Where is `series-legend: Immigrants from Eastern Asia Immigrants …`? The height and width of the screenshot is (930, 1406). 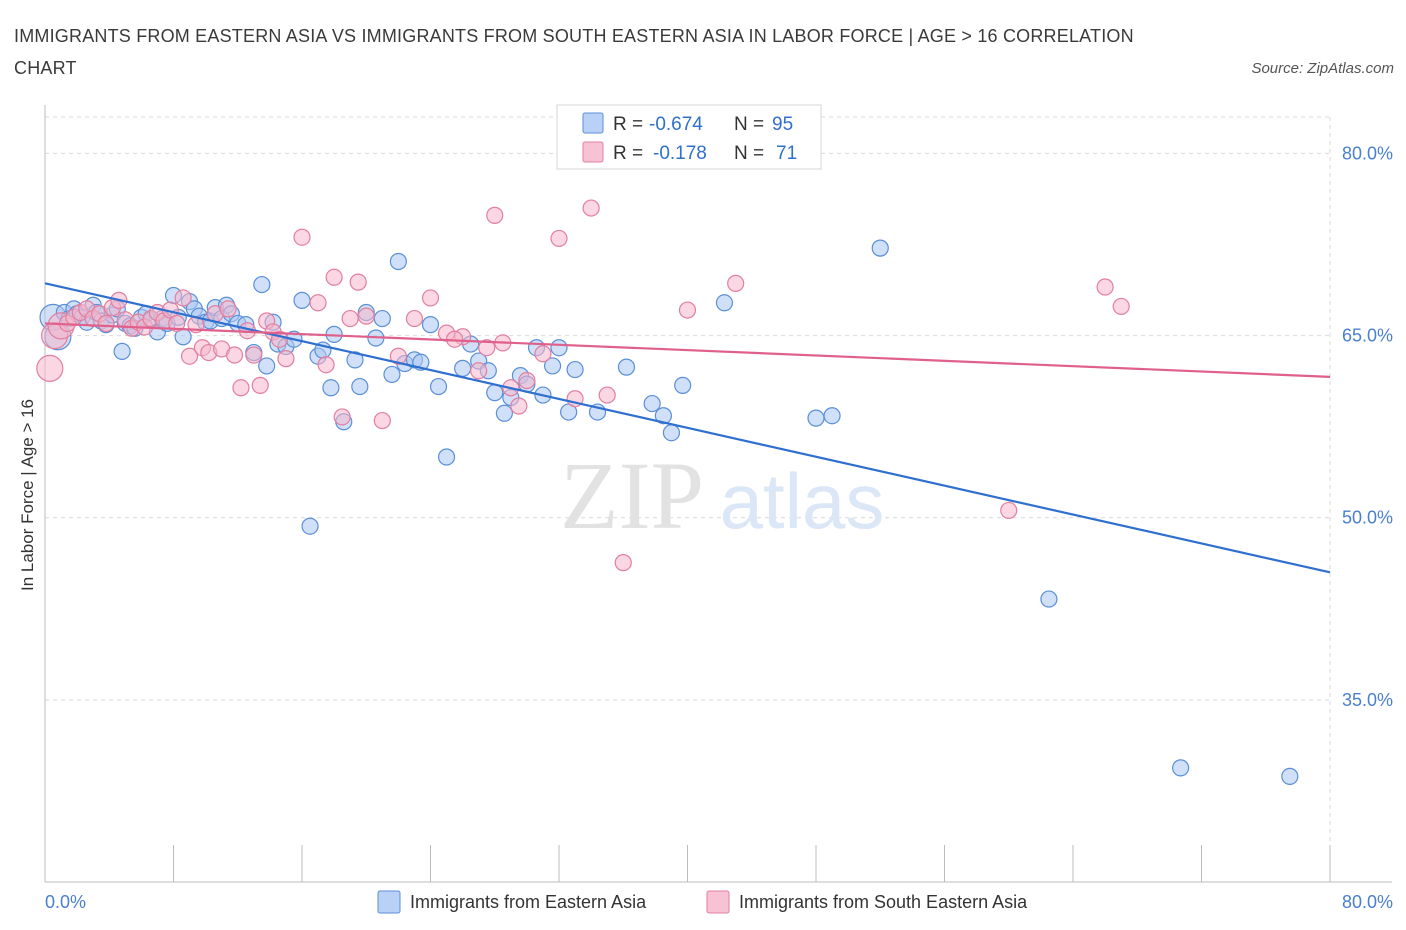 series-legend: Immigrants from Eastern Asia Immigrants … is located at coordinates (702, 902).